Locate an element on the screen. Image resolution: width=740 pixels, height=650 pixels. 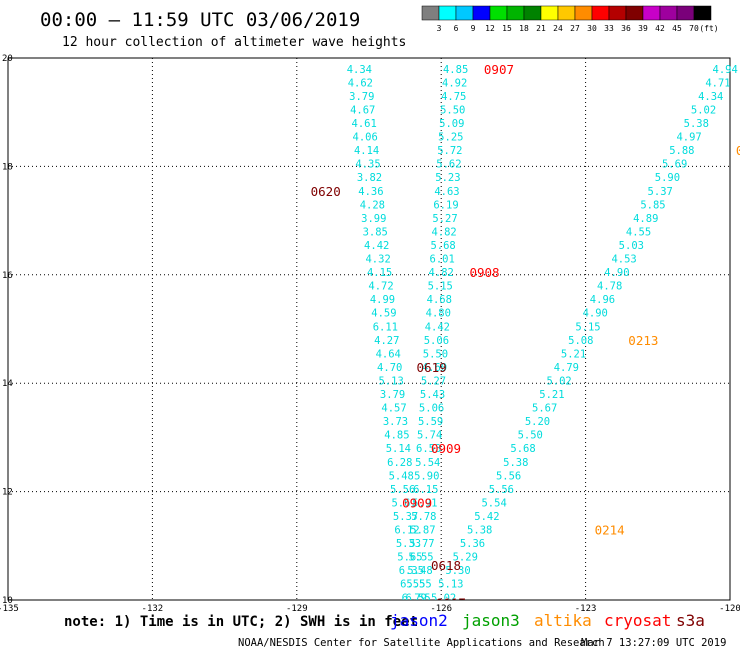
swh-value-label: 4.67 is located at coordinates (362, 110).